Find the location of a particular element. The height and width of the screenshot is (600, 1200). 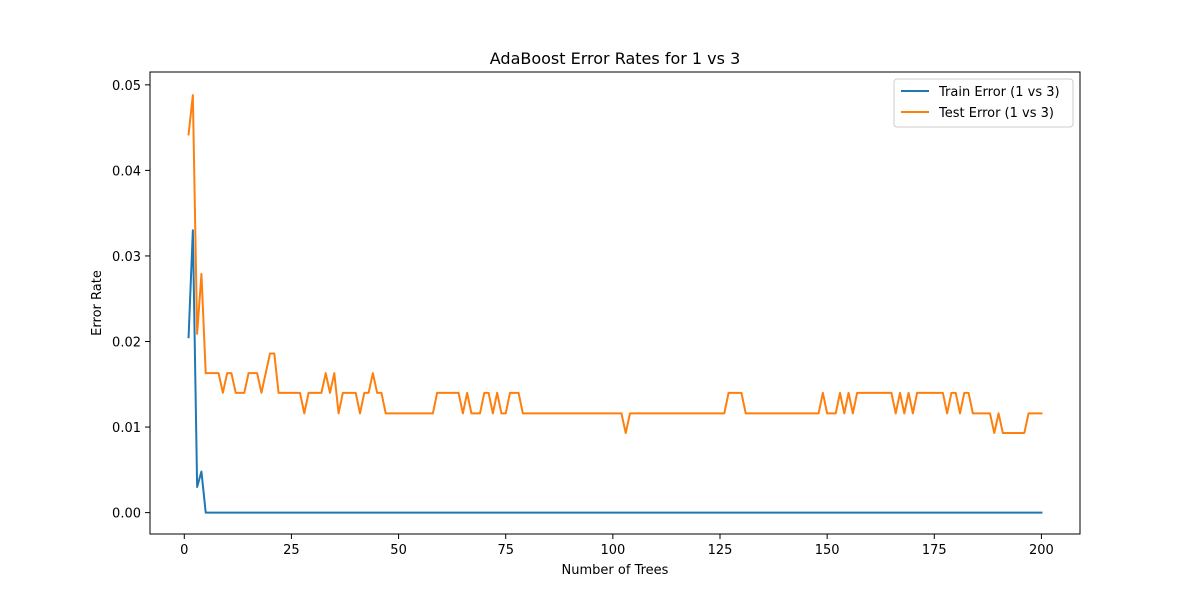

x-tick-label-4: 100 is located at coordinates (612, 550).